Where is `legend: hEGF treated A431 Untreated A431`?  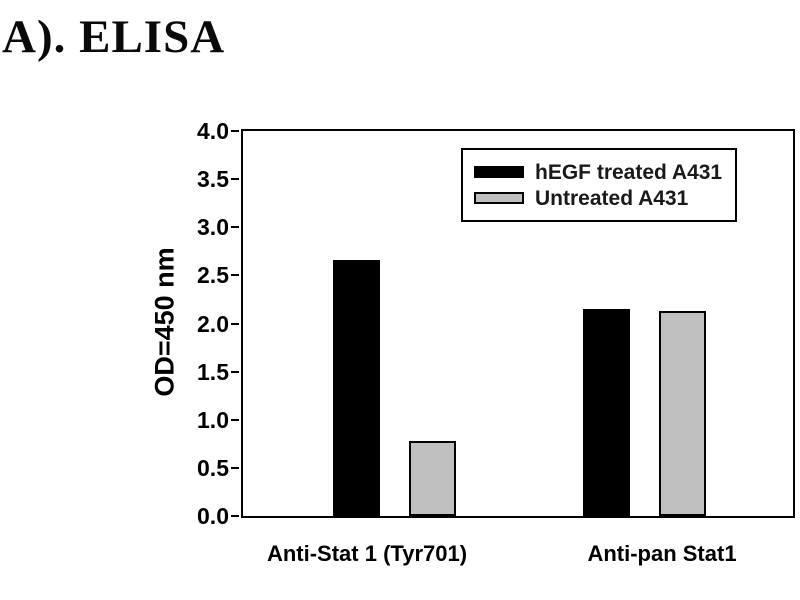 legend: hEGF treated A431 Untreated A431 is located at coordinates (599, 185).